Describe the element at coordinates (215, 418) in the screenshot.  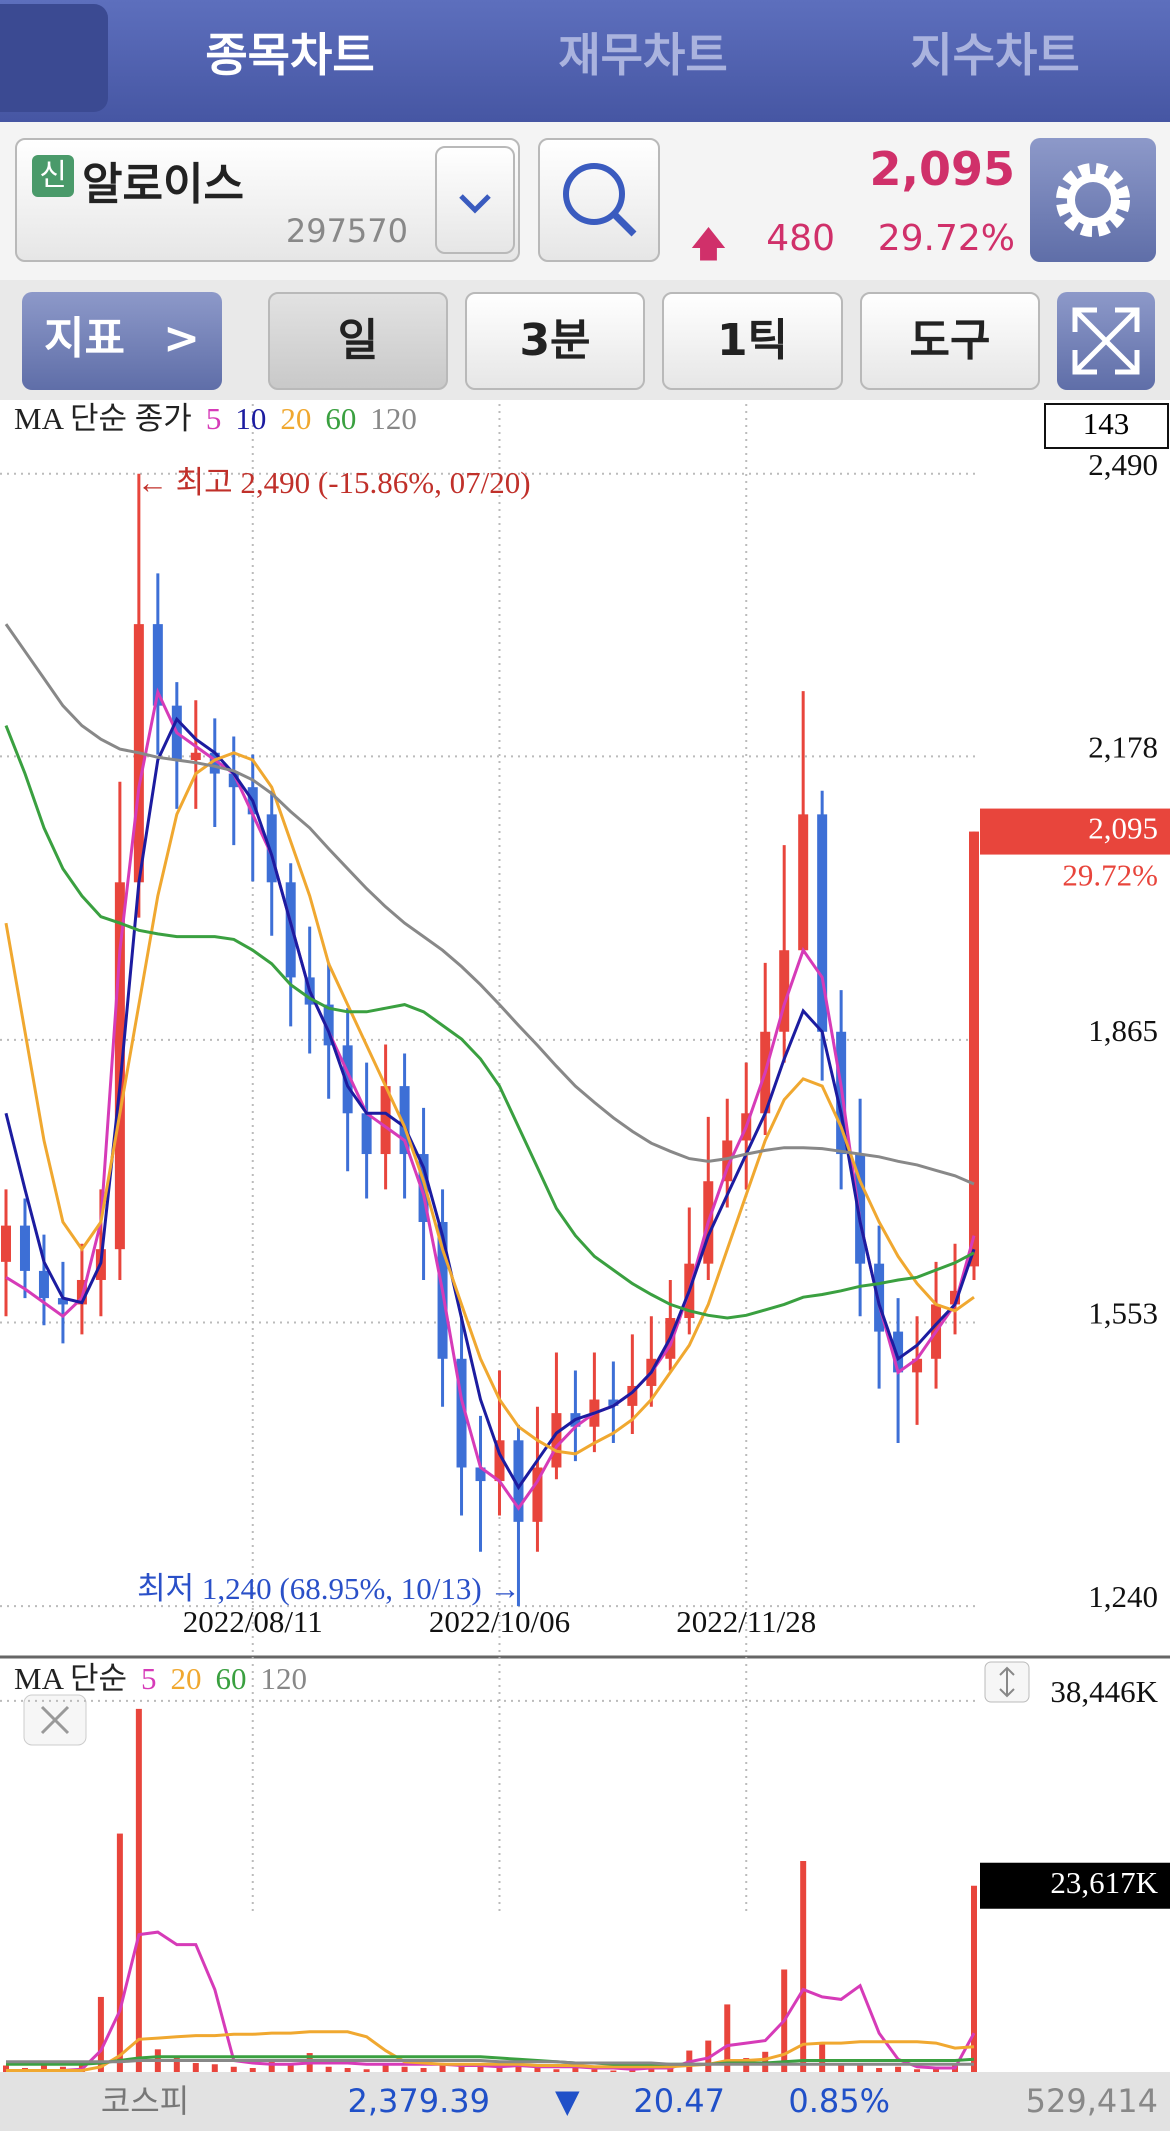
I see `legend: MA 단순 종가 5 10 20 60 120` at that location.